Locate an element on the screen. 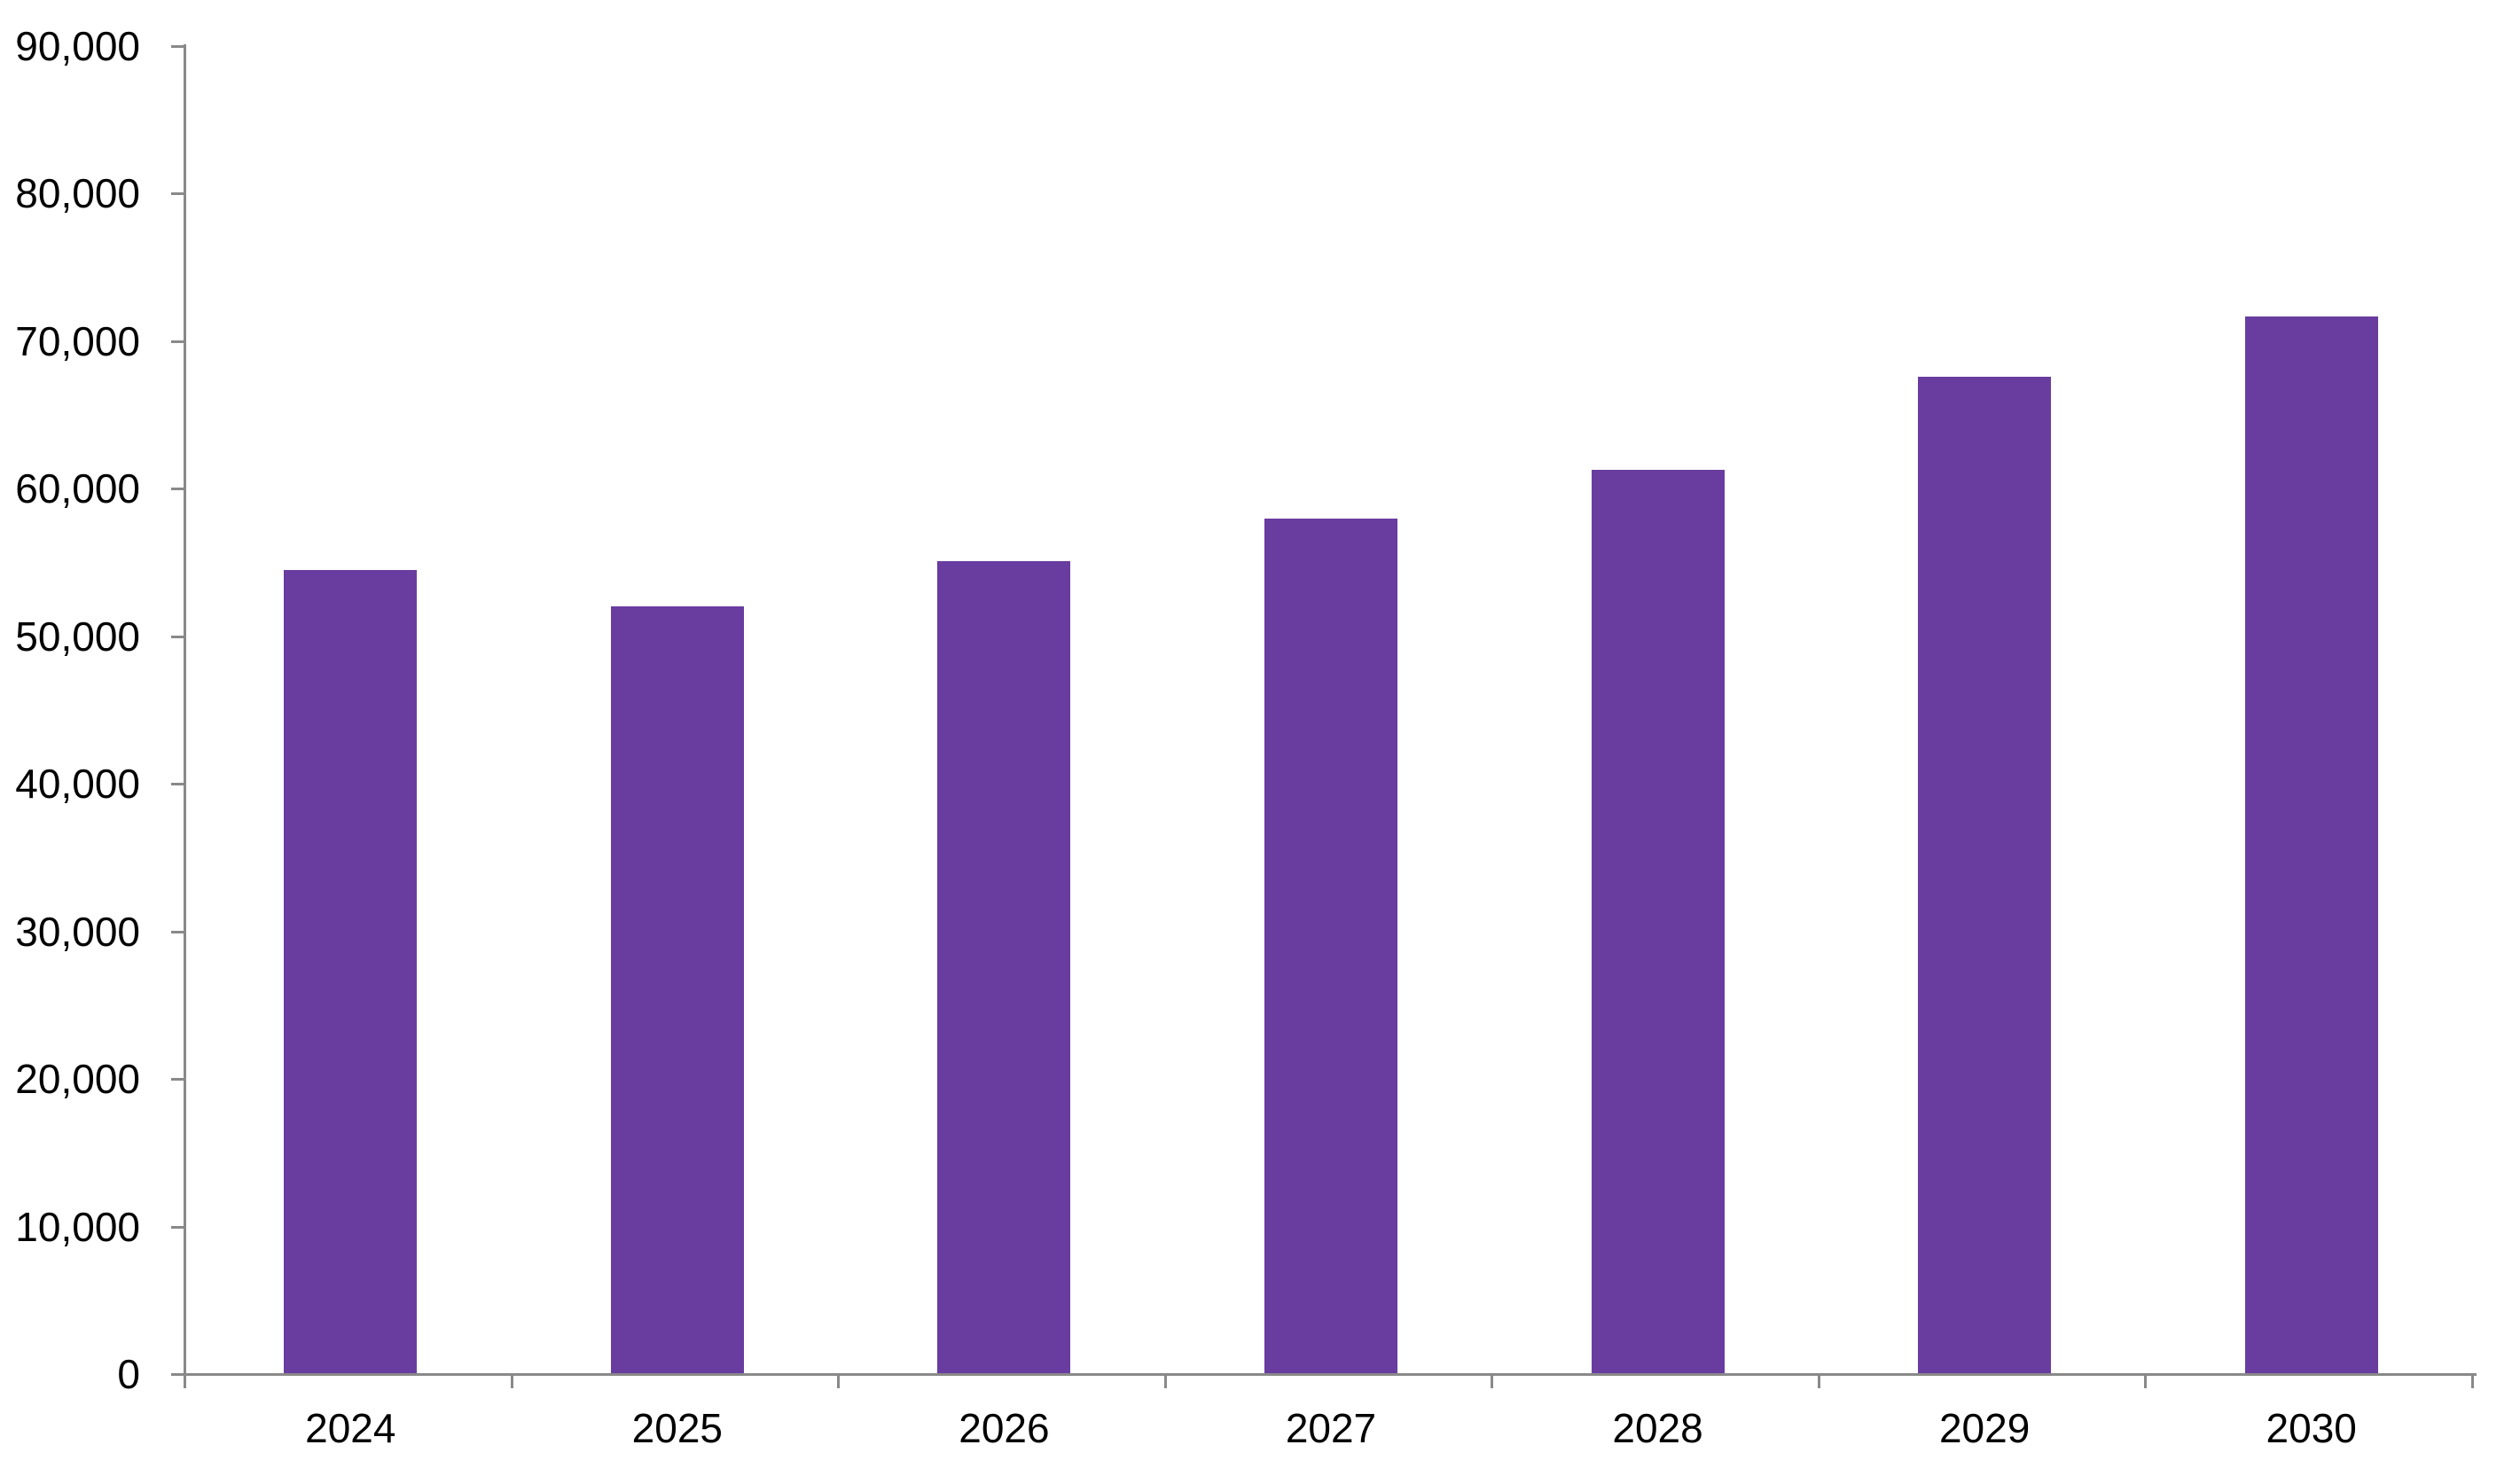 Image resolution: width=2520 pixels, height=1476 pixels. x-axis-line is located at coordinates (1330, 1374).